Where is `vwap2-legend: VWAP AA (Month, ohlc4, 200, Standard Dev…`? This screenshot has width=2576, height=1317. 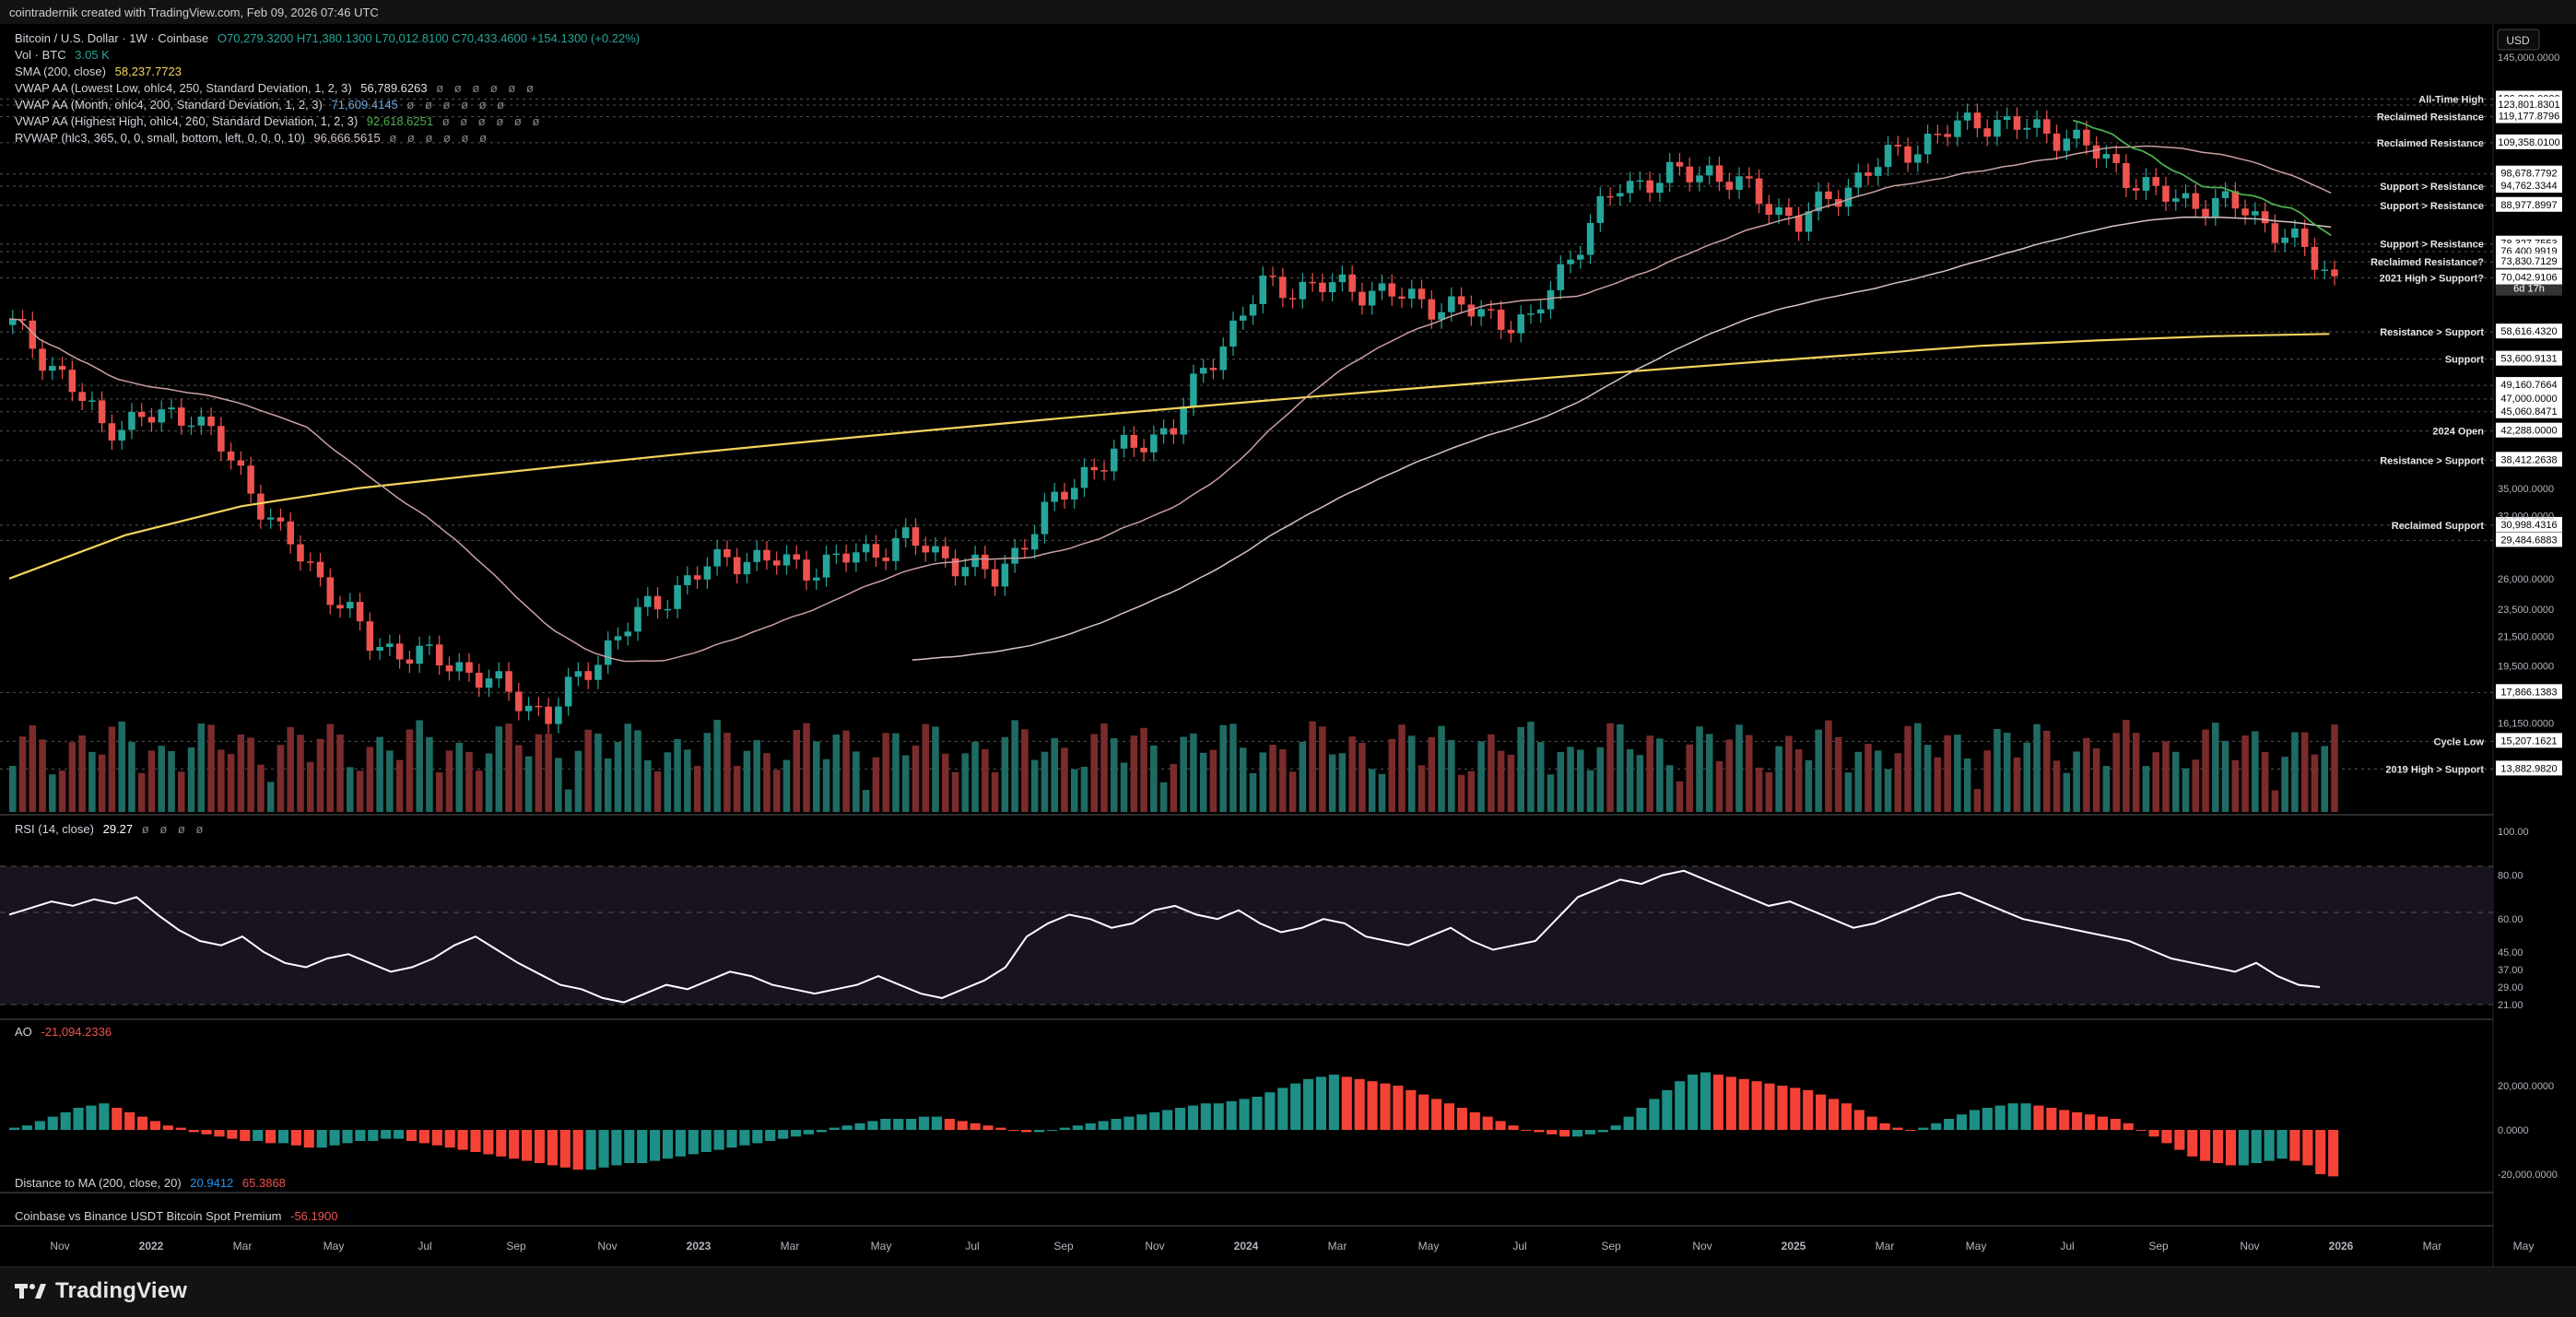 vwap2-legend: VWAP AA (Month, ohlc4, 200, Standard Dev… is located at coordinates (261, 105).